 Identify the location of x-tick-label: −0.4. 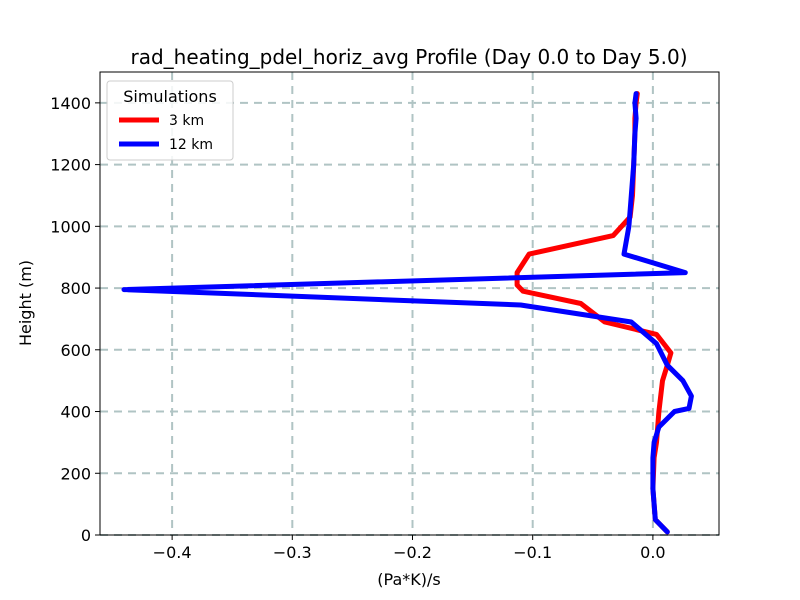
(172, 552).